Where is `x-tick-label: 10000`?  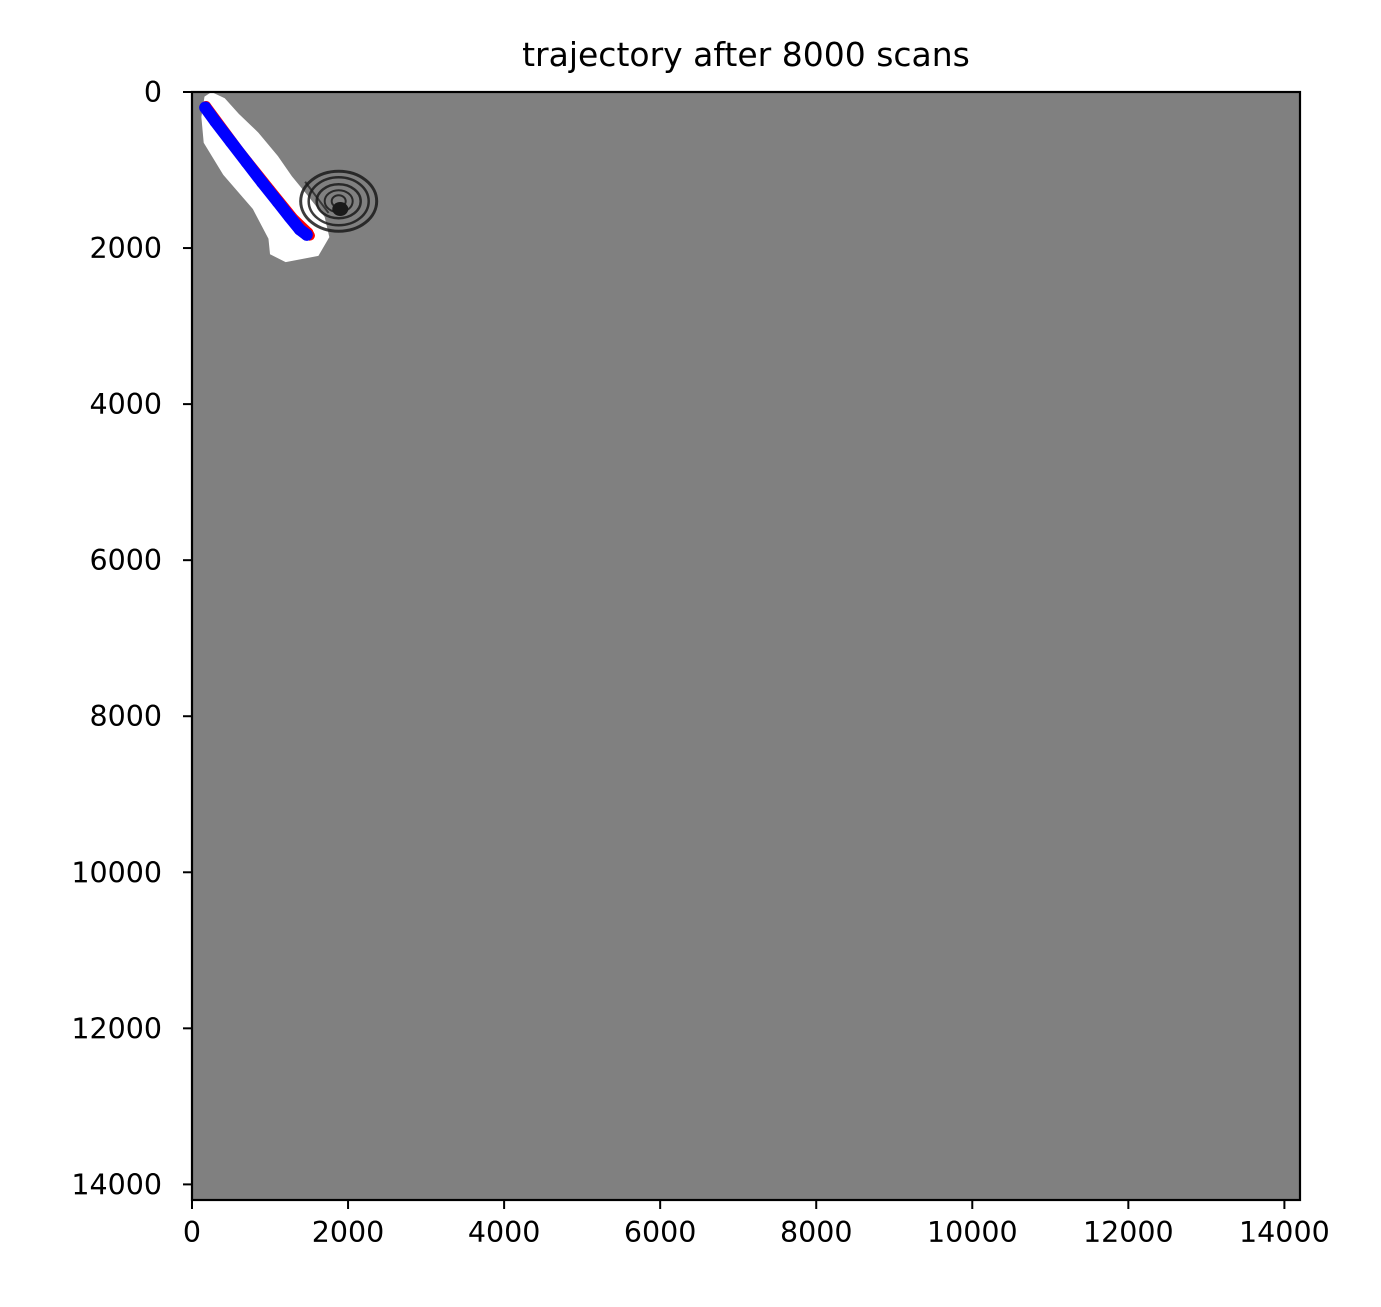 x-tick-label: 10000 is located at coordinates (972, 1232).